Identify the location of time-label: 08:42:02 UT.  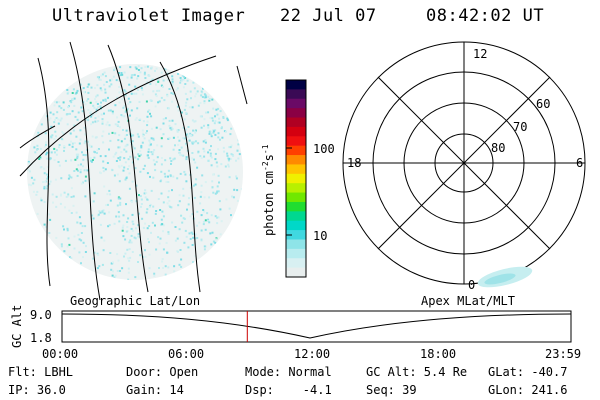
(485, 16).